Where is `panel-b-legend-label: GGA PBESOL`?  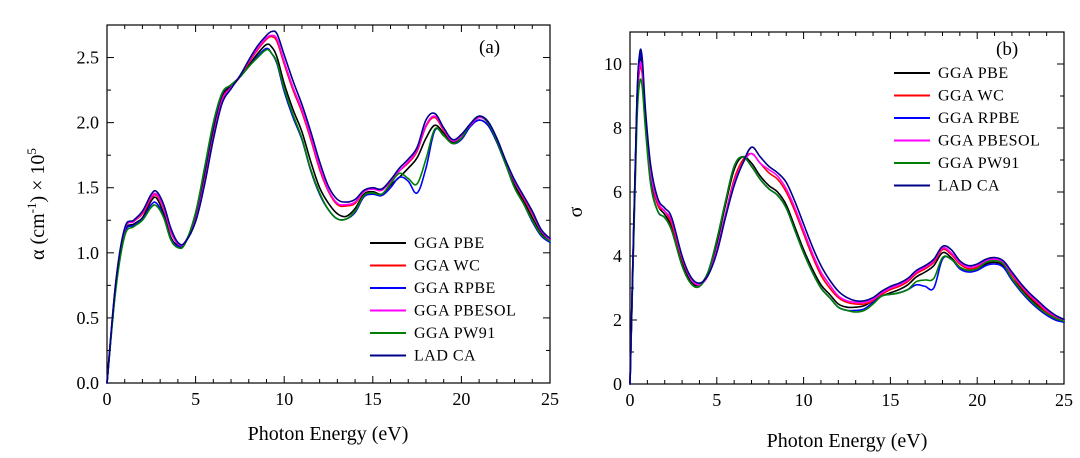 panel-b-legend-label: GGA PBESOL is located at coordinates (989, 141).